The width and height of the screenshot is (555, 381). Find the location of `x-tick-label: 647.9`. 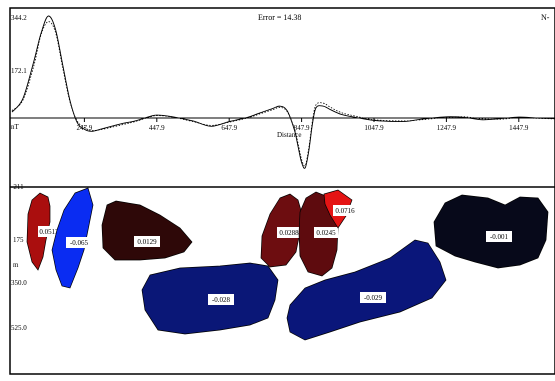

x-tick-label: 647.9 is located at coordinates (229, 128).